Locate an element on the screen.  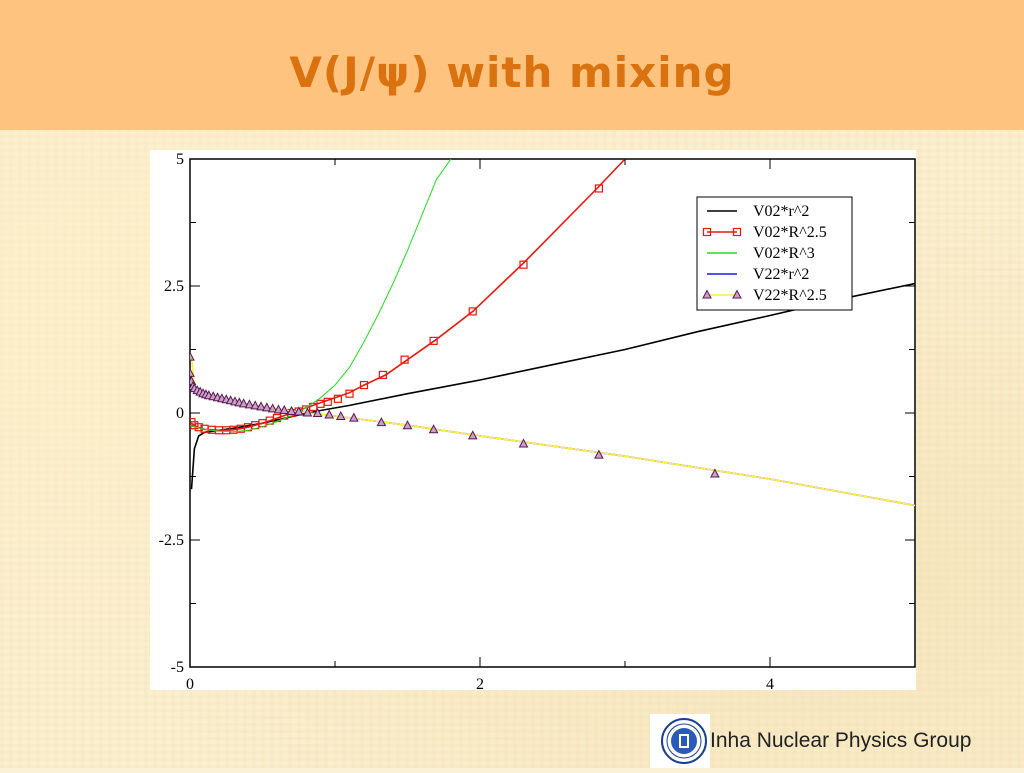
y-tick-label: 5 is located at coordinates (180, 159).